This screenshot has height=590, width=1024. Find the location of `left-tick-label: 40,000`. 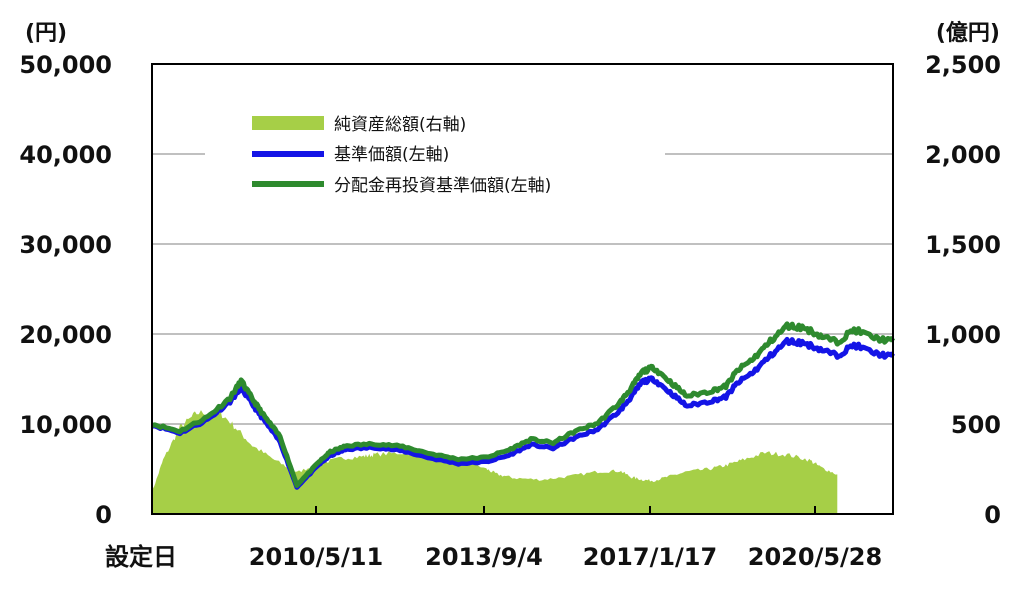

left-tick-label: 40,000 is located at coordinates (65, 155).